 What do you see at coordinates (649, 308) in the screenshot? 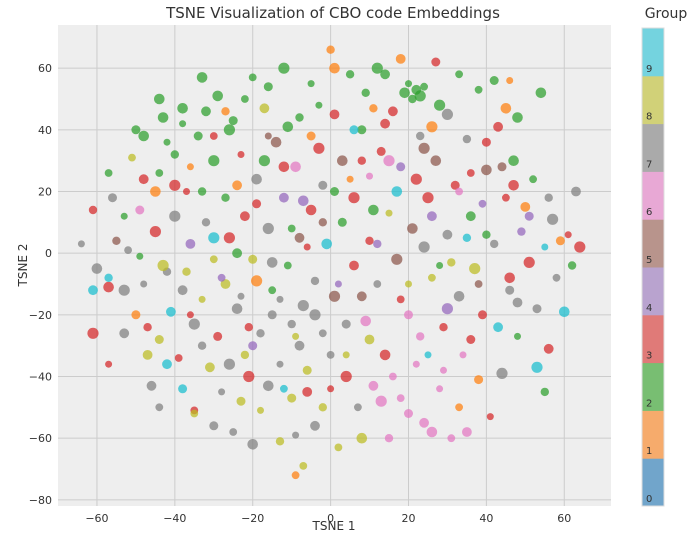
I see `colorbar-tick-label: 4` at bounding box center [649, 308].